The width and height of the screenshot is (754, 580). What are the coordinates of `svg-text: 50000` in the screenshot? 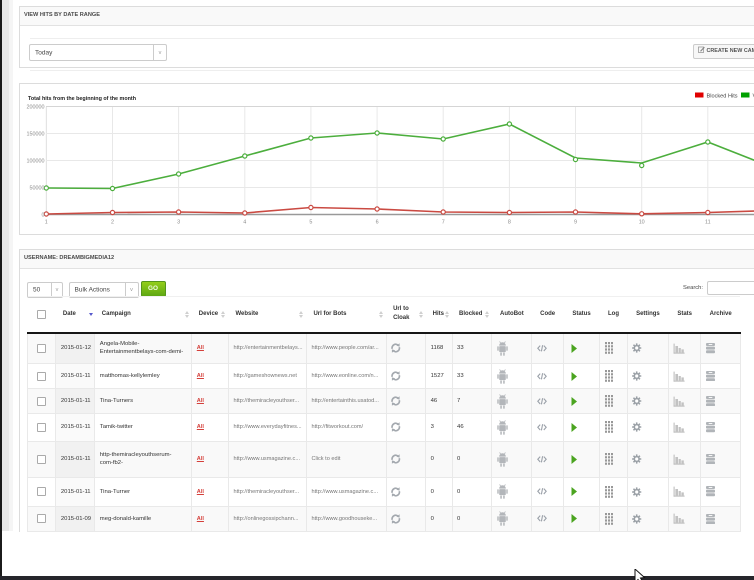 It's located at (37, 189).